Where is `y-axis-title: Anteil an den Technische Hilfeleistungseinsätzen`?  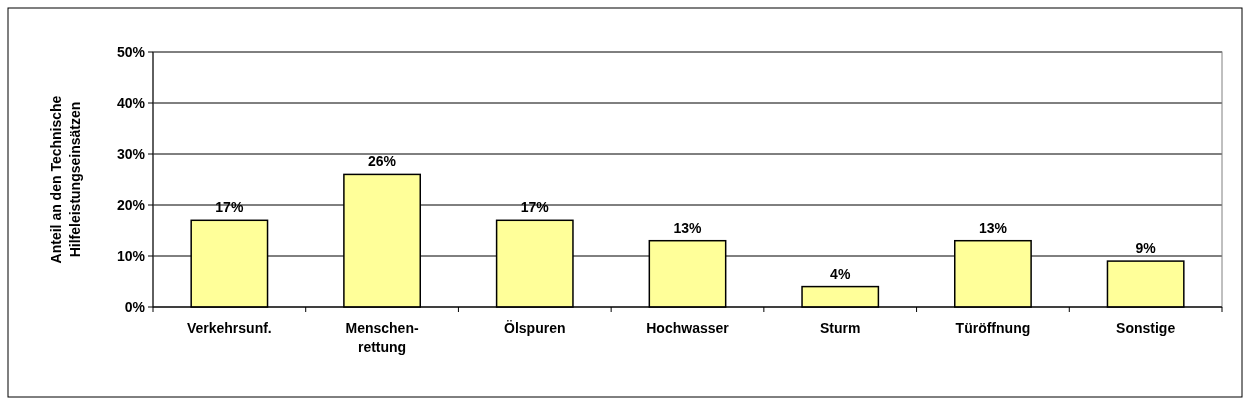 y-axis-title: Anteil an den Technische Hilfeleistungseinsätzen is located at coordinates (65, 179).